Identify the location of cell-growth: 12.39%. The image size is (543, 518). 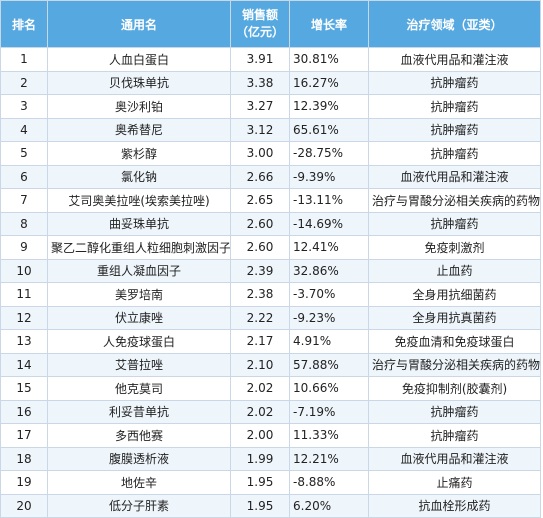
(329, 106).